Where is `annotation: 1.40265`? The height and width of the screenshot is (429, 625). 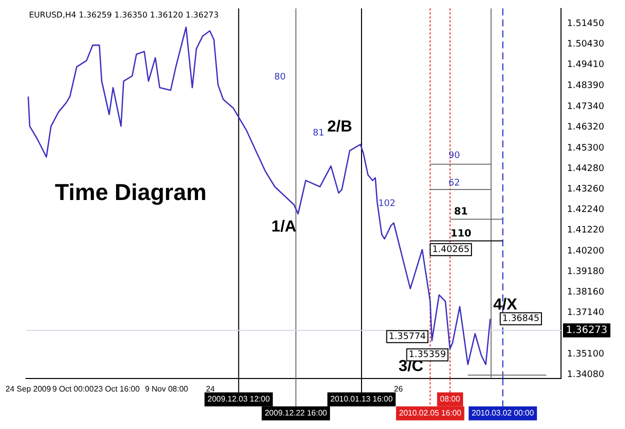
annotation: 1.40265 is located at coordinates (451, 249).